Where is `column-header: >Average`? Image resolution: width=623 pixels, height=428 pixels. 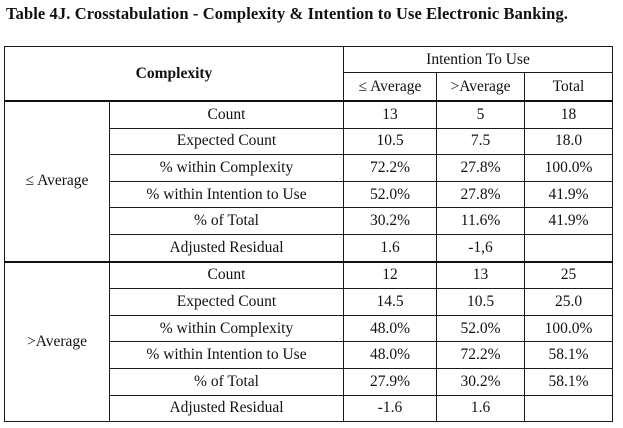 column-header: >Average is located at coordinates (480, 87).